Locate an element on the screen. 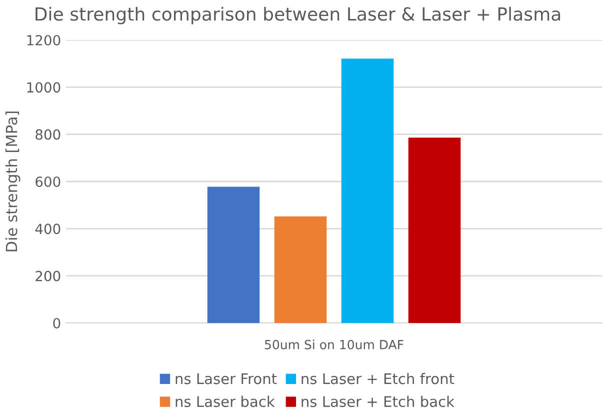  y-tick-label: 400 is located at coordinates (47, 229).